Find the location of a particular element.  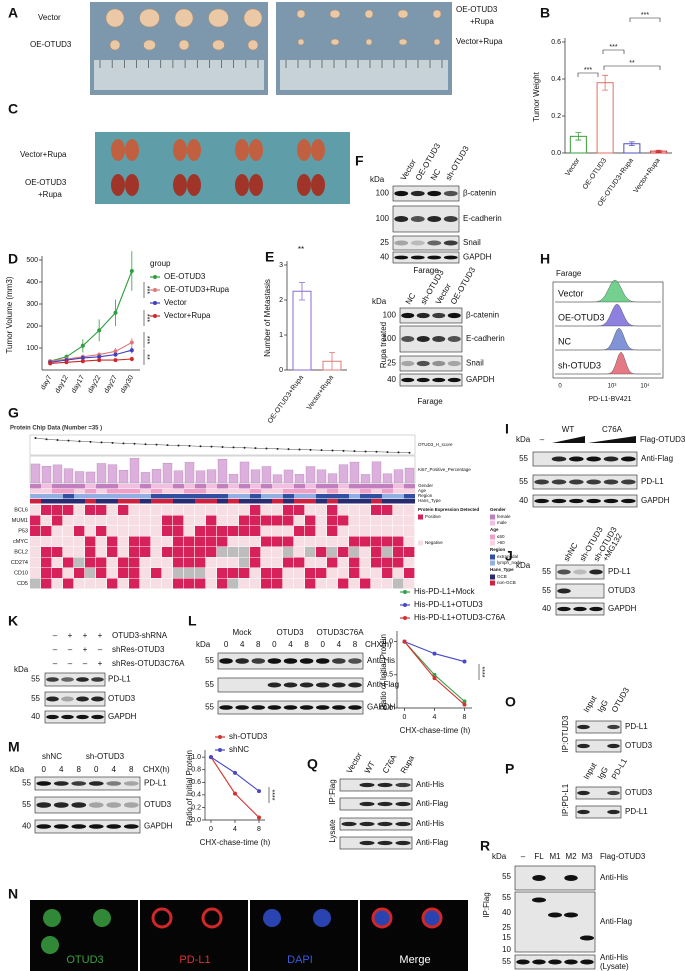

band-label: OTUD3 is located at coordinates (122, 698).